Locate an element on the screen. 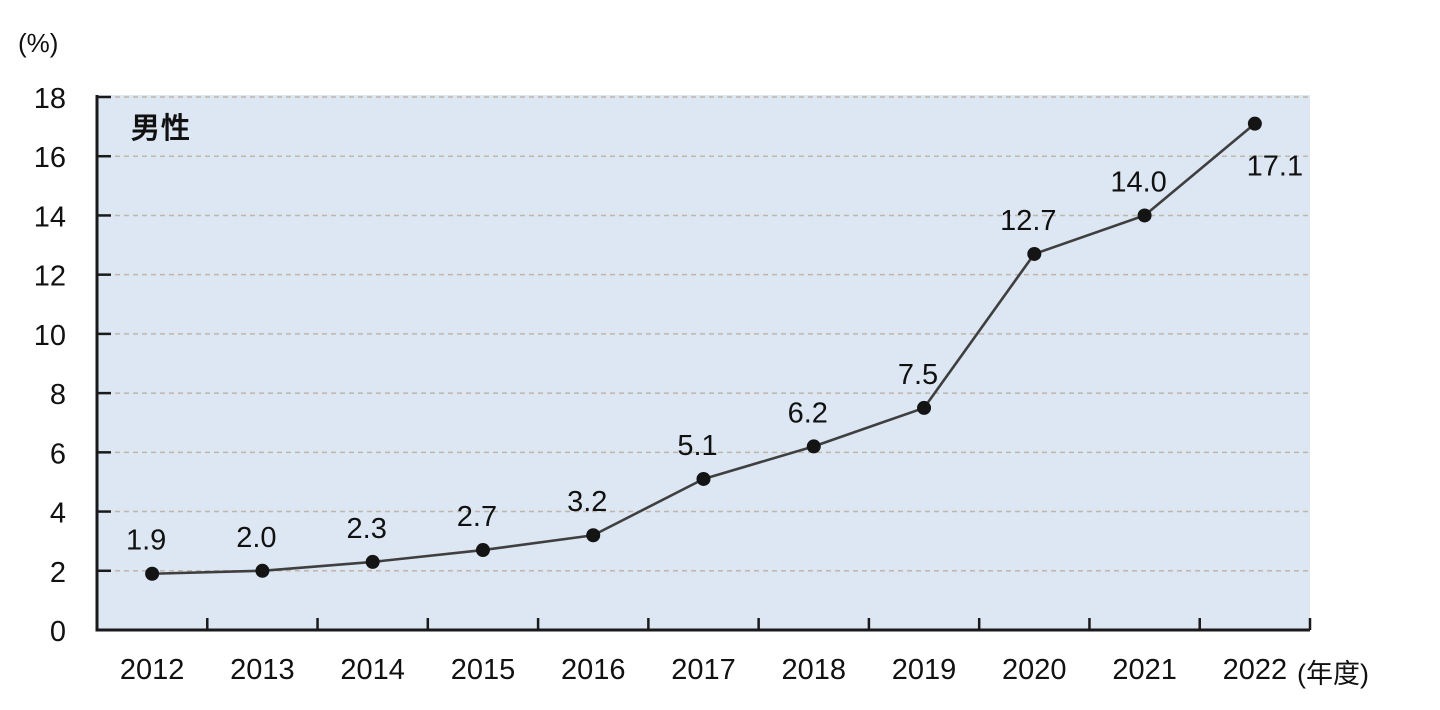 This screenshot has width=1440, height=710. y-axis-tick-label: 0 is located at coordinates (58, 632).